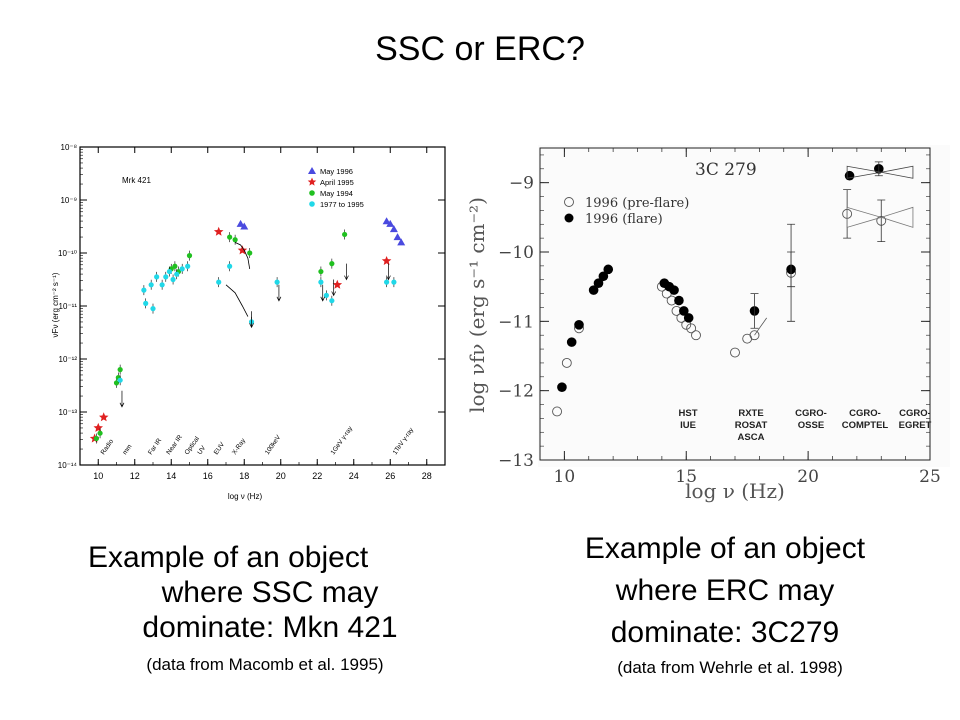 This screenshot has width=960, height=720. What do you see at coordinates (725, 548) in the screenshot?
I see `right-caption-line1: Example of an object` at bounding box center [725, 548].